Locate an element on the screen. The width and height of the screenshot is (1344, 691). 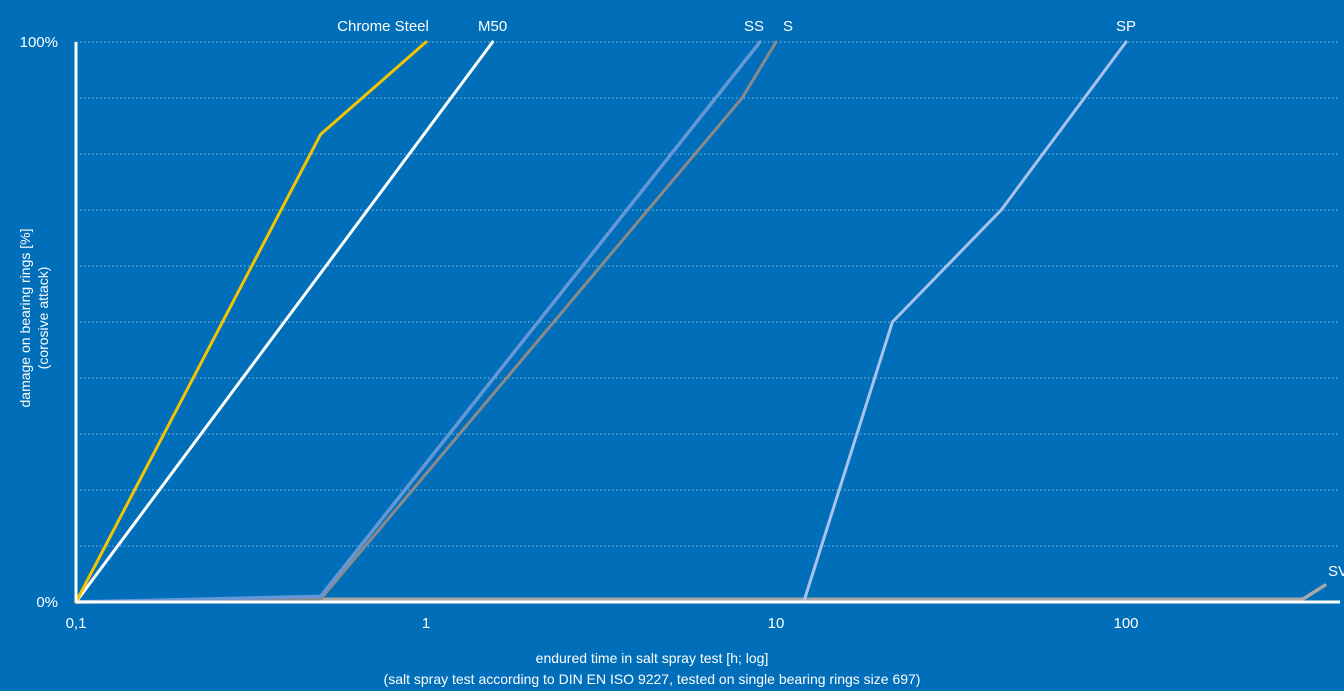
y-tick-label: 100% is located at coordinates (39, 42).